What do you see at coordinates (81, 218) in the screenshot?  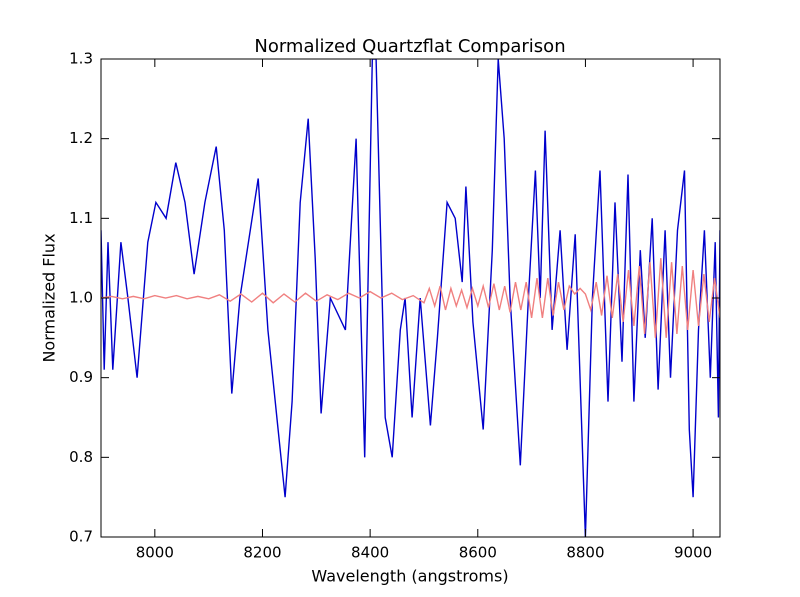 I see `y-tick-label: 1.1` at bounding box center [81, 218].